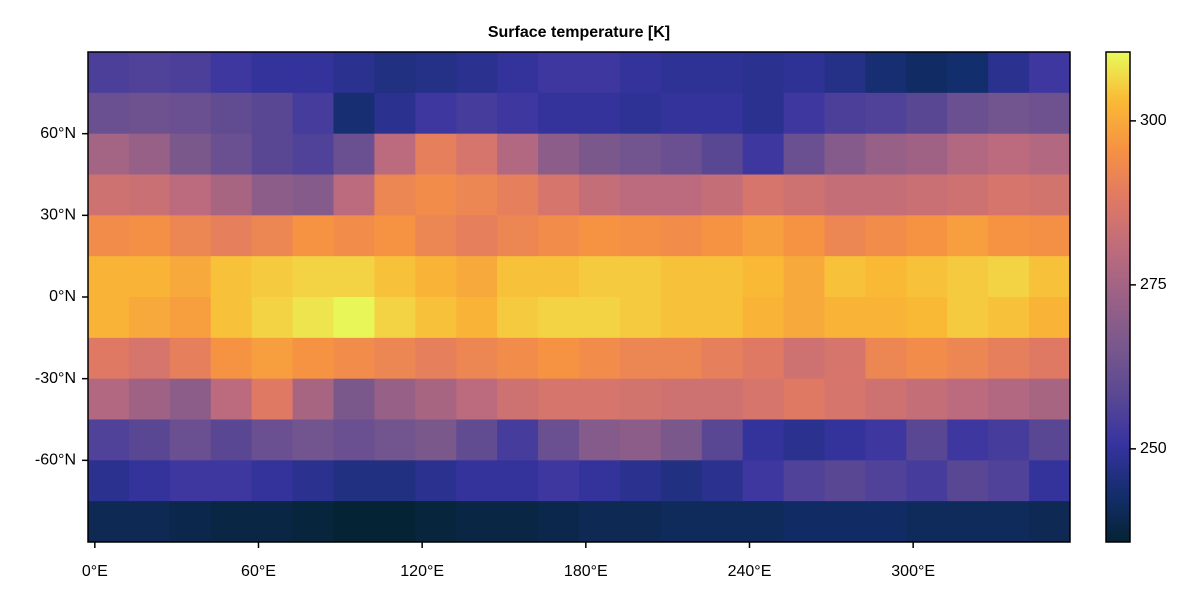 Image resolution: width=1200 pixels, height=605 pixels. Describe the element at coordinates (579, 32) in the screenshot. I see `chart-title: Surface temperature [K]` at that location.